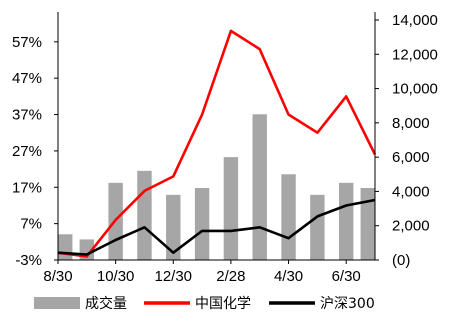  Describe the element at coordinates (106, 303) in the screenshot. I see `legend-label: 成交量` at that location.